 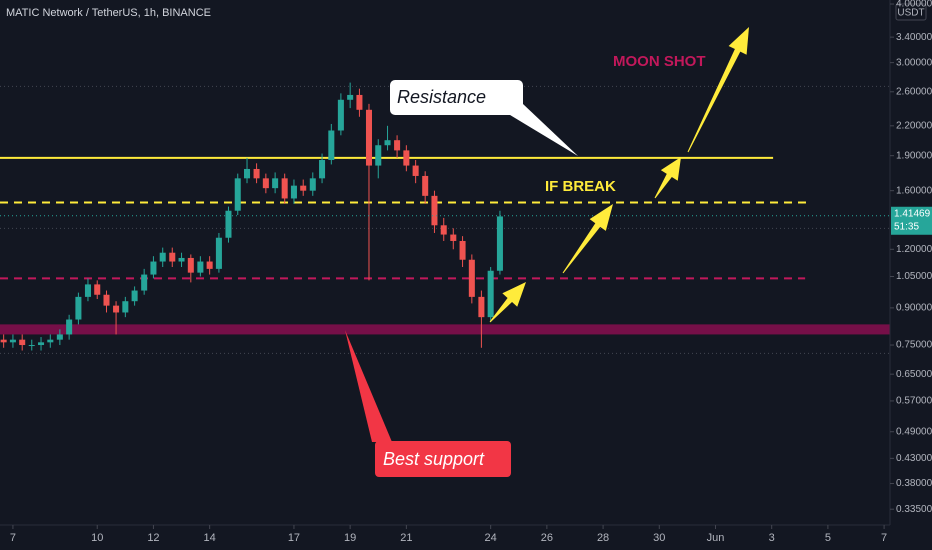 I want to click on x-tick-label: Jun, so click(x=716, y=538).